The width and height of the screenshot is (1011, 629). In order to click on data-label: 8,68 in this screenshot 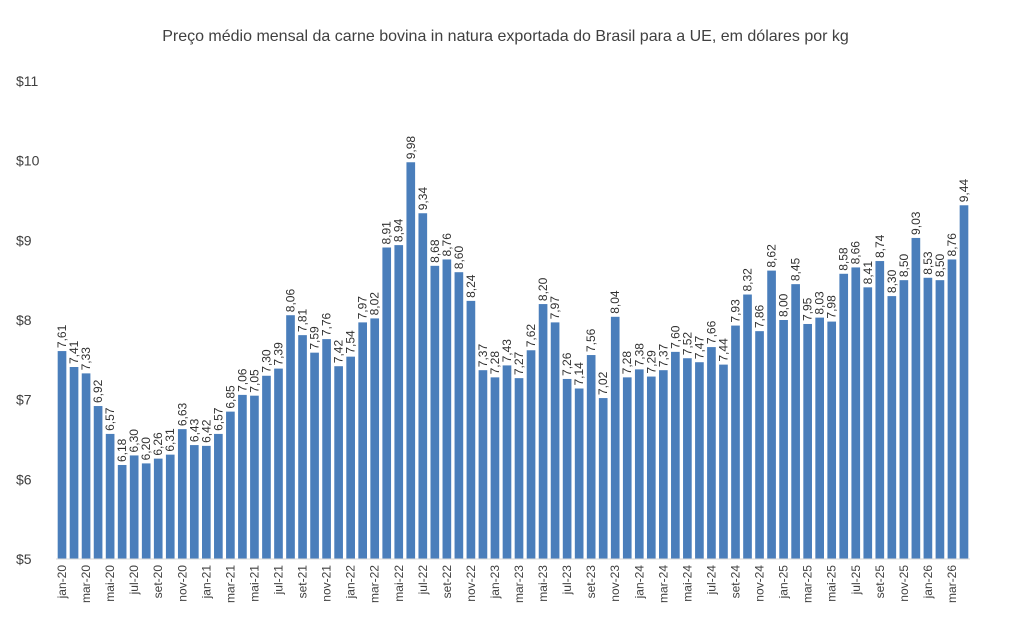, I will do `click(435, 251)`.